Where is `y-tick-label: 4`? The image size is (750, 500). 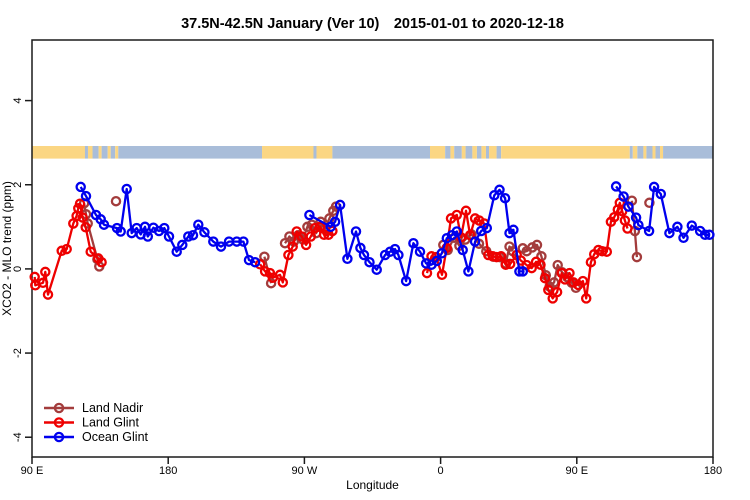 y-tick-label: 4 is located at coordinates (18, 101).